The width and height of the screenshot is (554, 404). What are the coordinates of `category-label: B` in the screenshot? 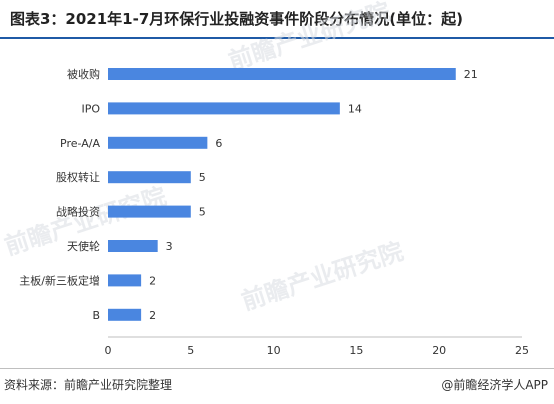 It's located at (96, 315).